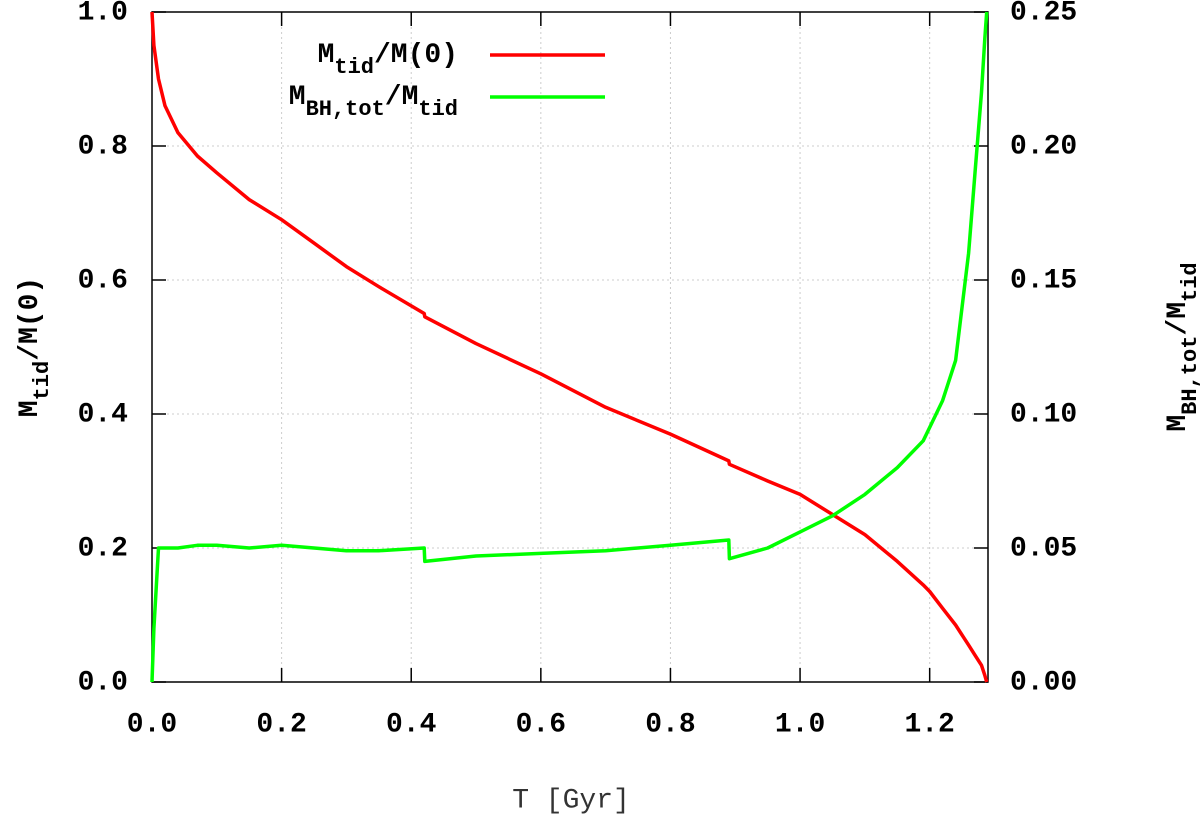  I want to click on y2-axis-label: MBH,tot/Mtid, so click(1181, 346).